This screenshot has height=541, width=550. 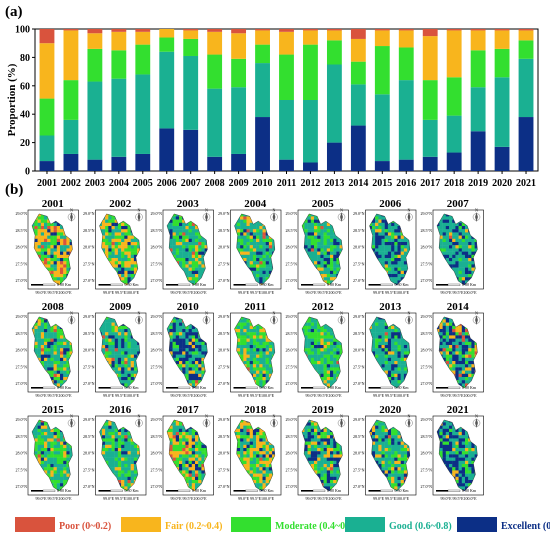 I want to click on y-tick-label: 40, so click(x=25, y=115).